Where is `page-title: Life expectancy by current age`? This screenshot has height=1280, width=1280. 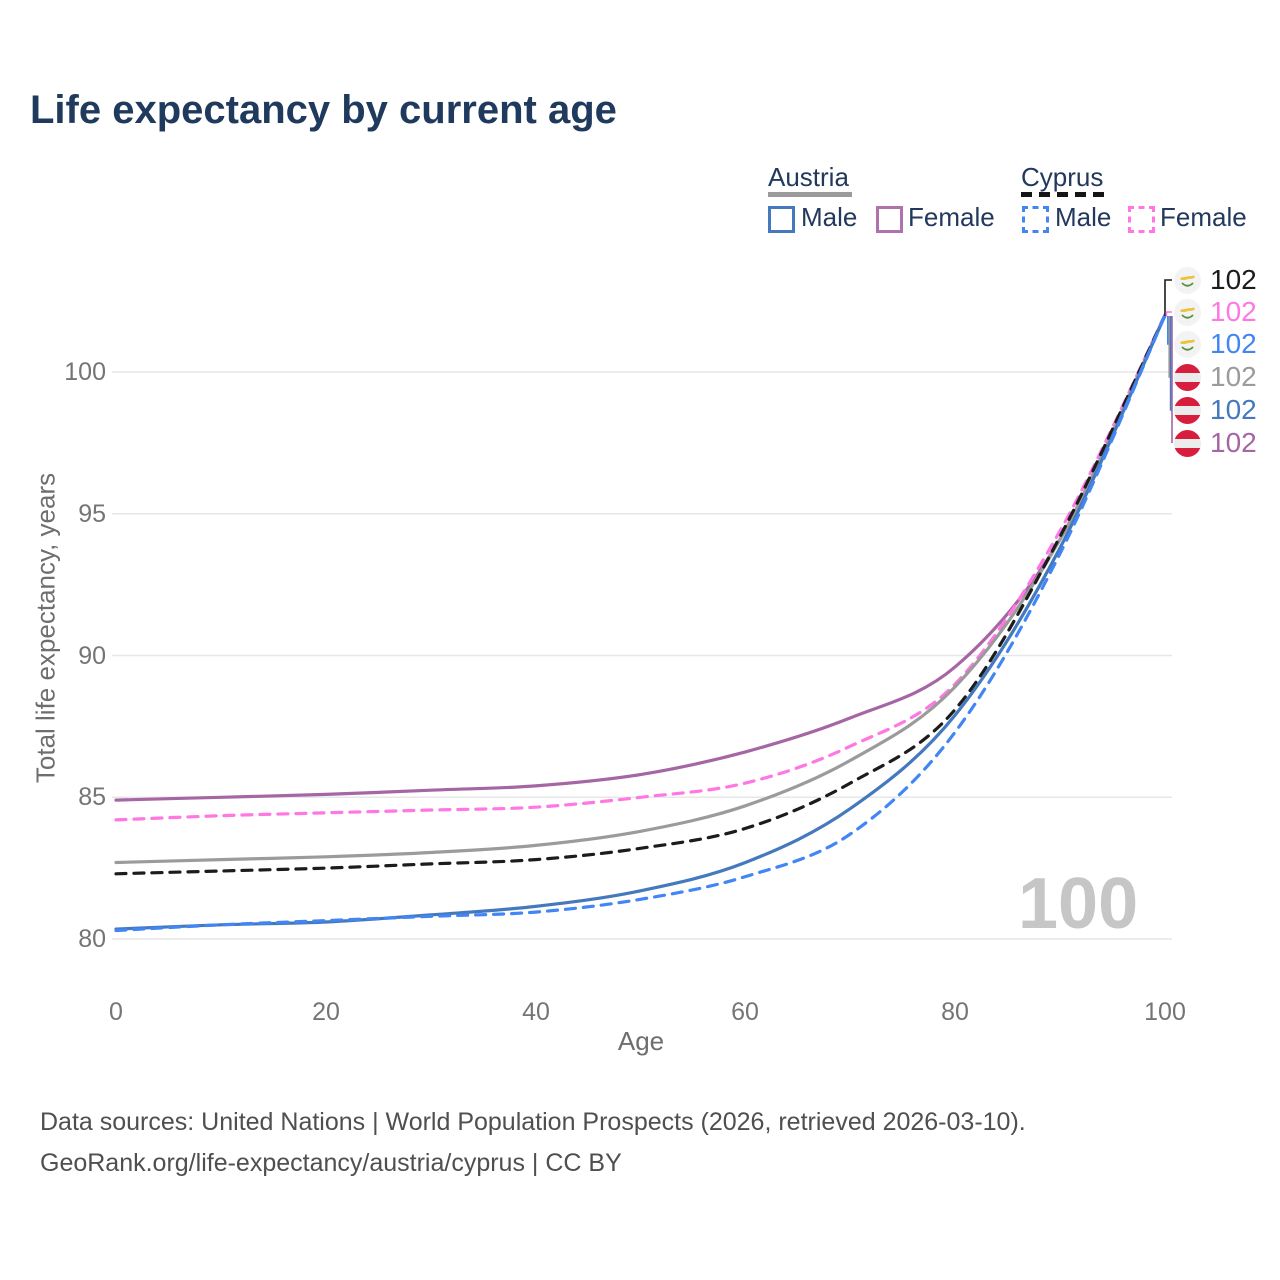
page-title: Life expectancy by current age is located at coordinates (323, 110).